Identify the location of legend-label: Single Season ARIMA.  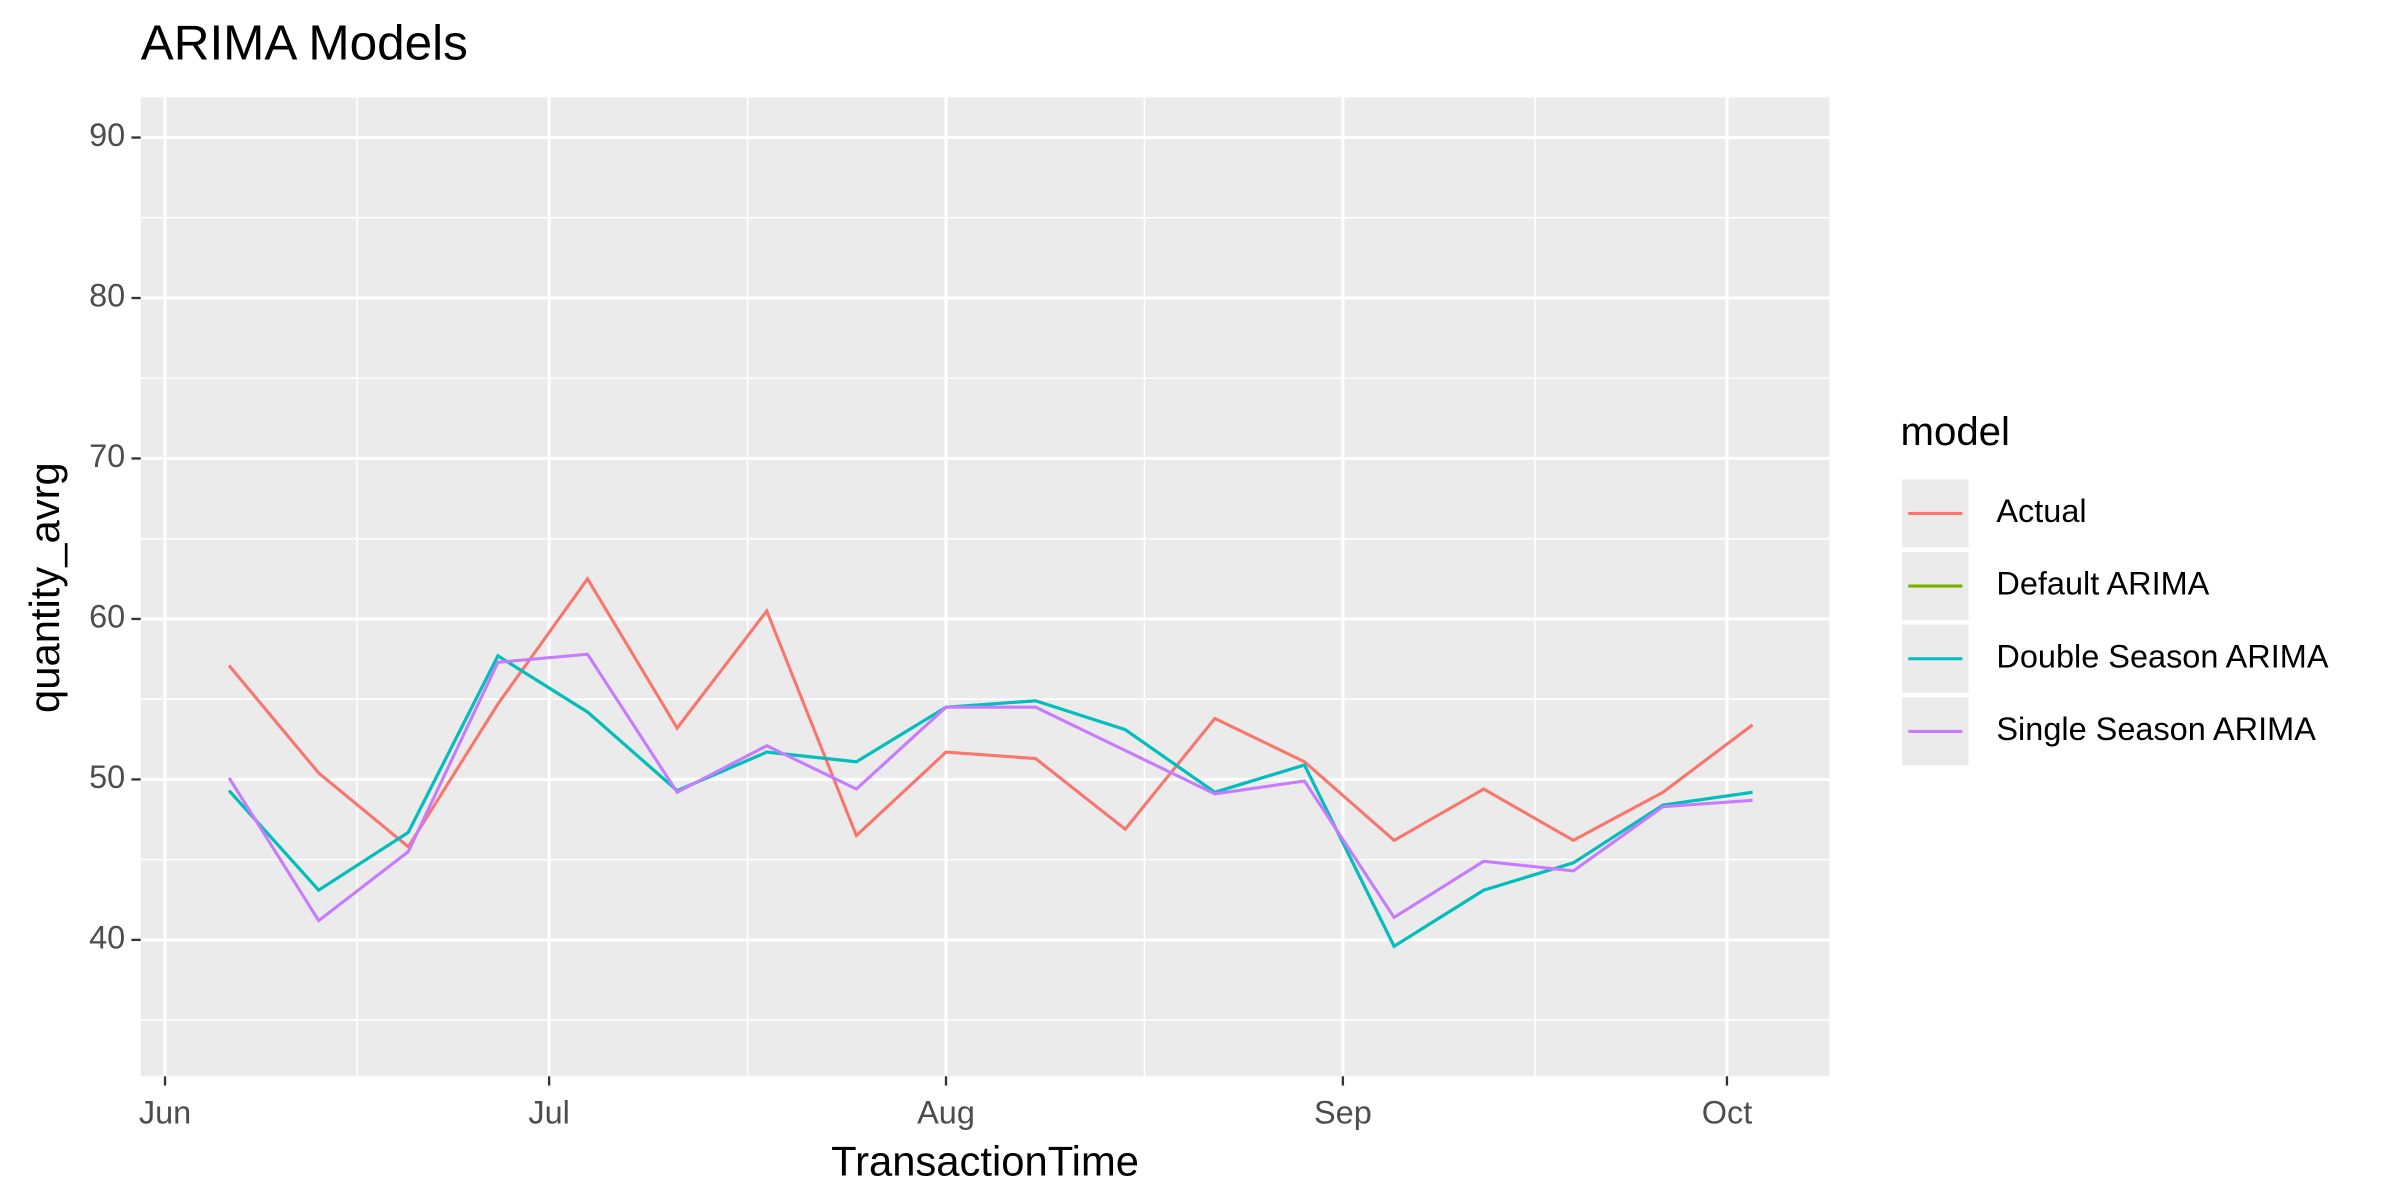
(2156, 729).